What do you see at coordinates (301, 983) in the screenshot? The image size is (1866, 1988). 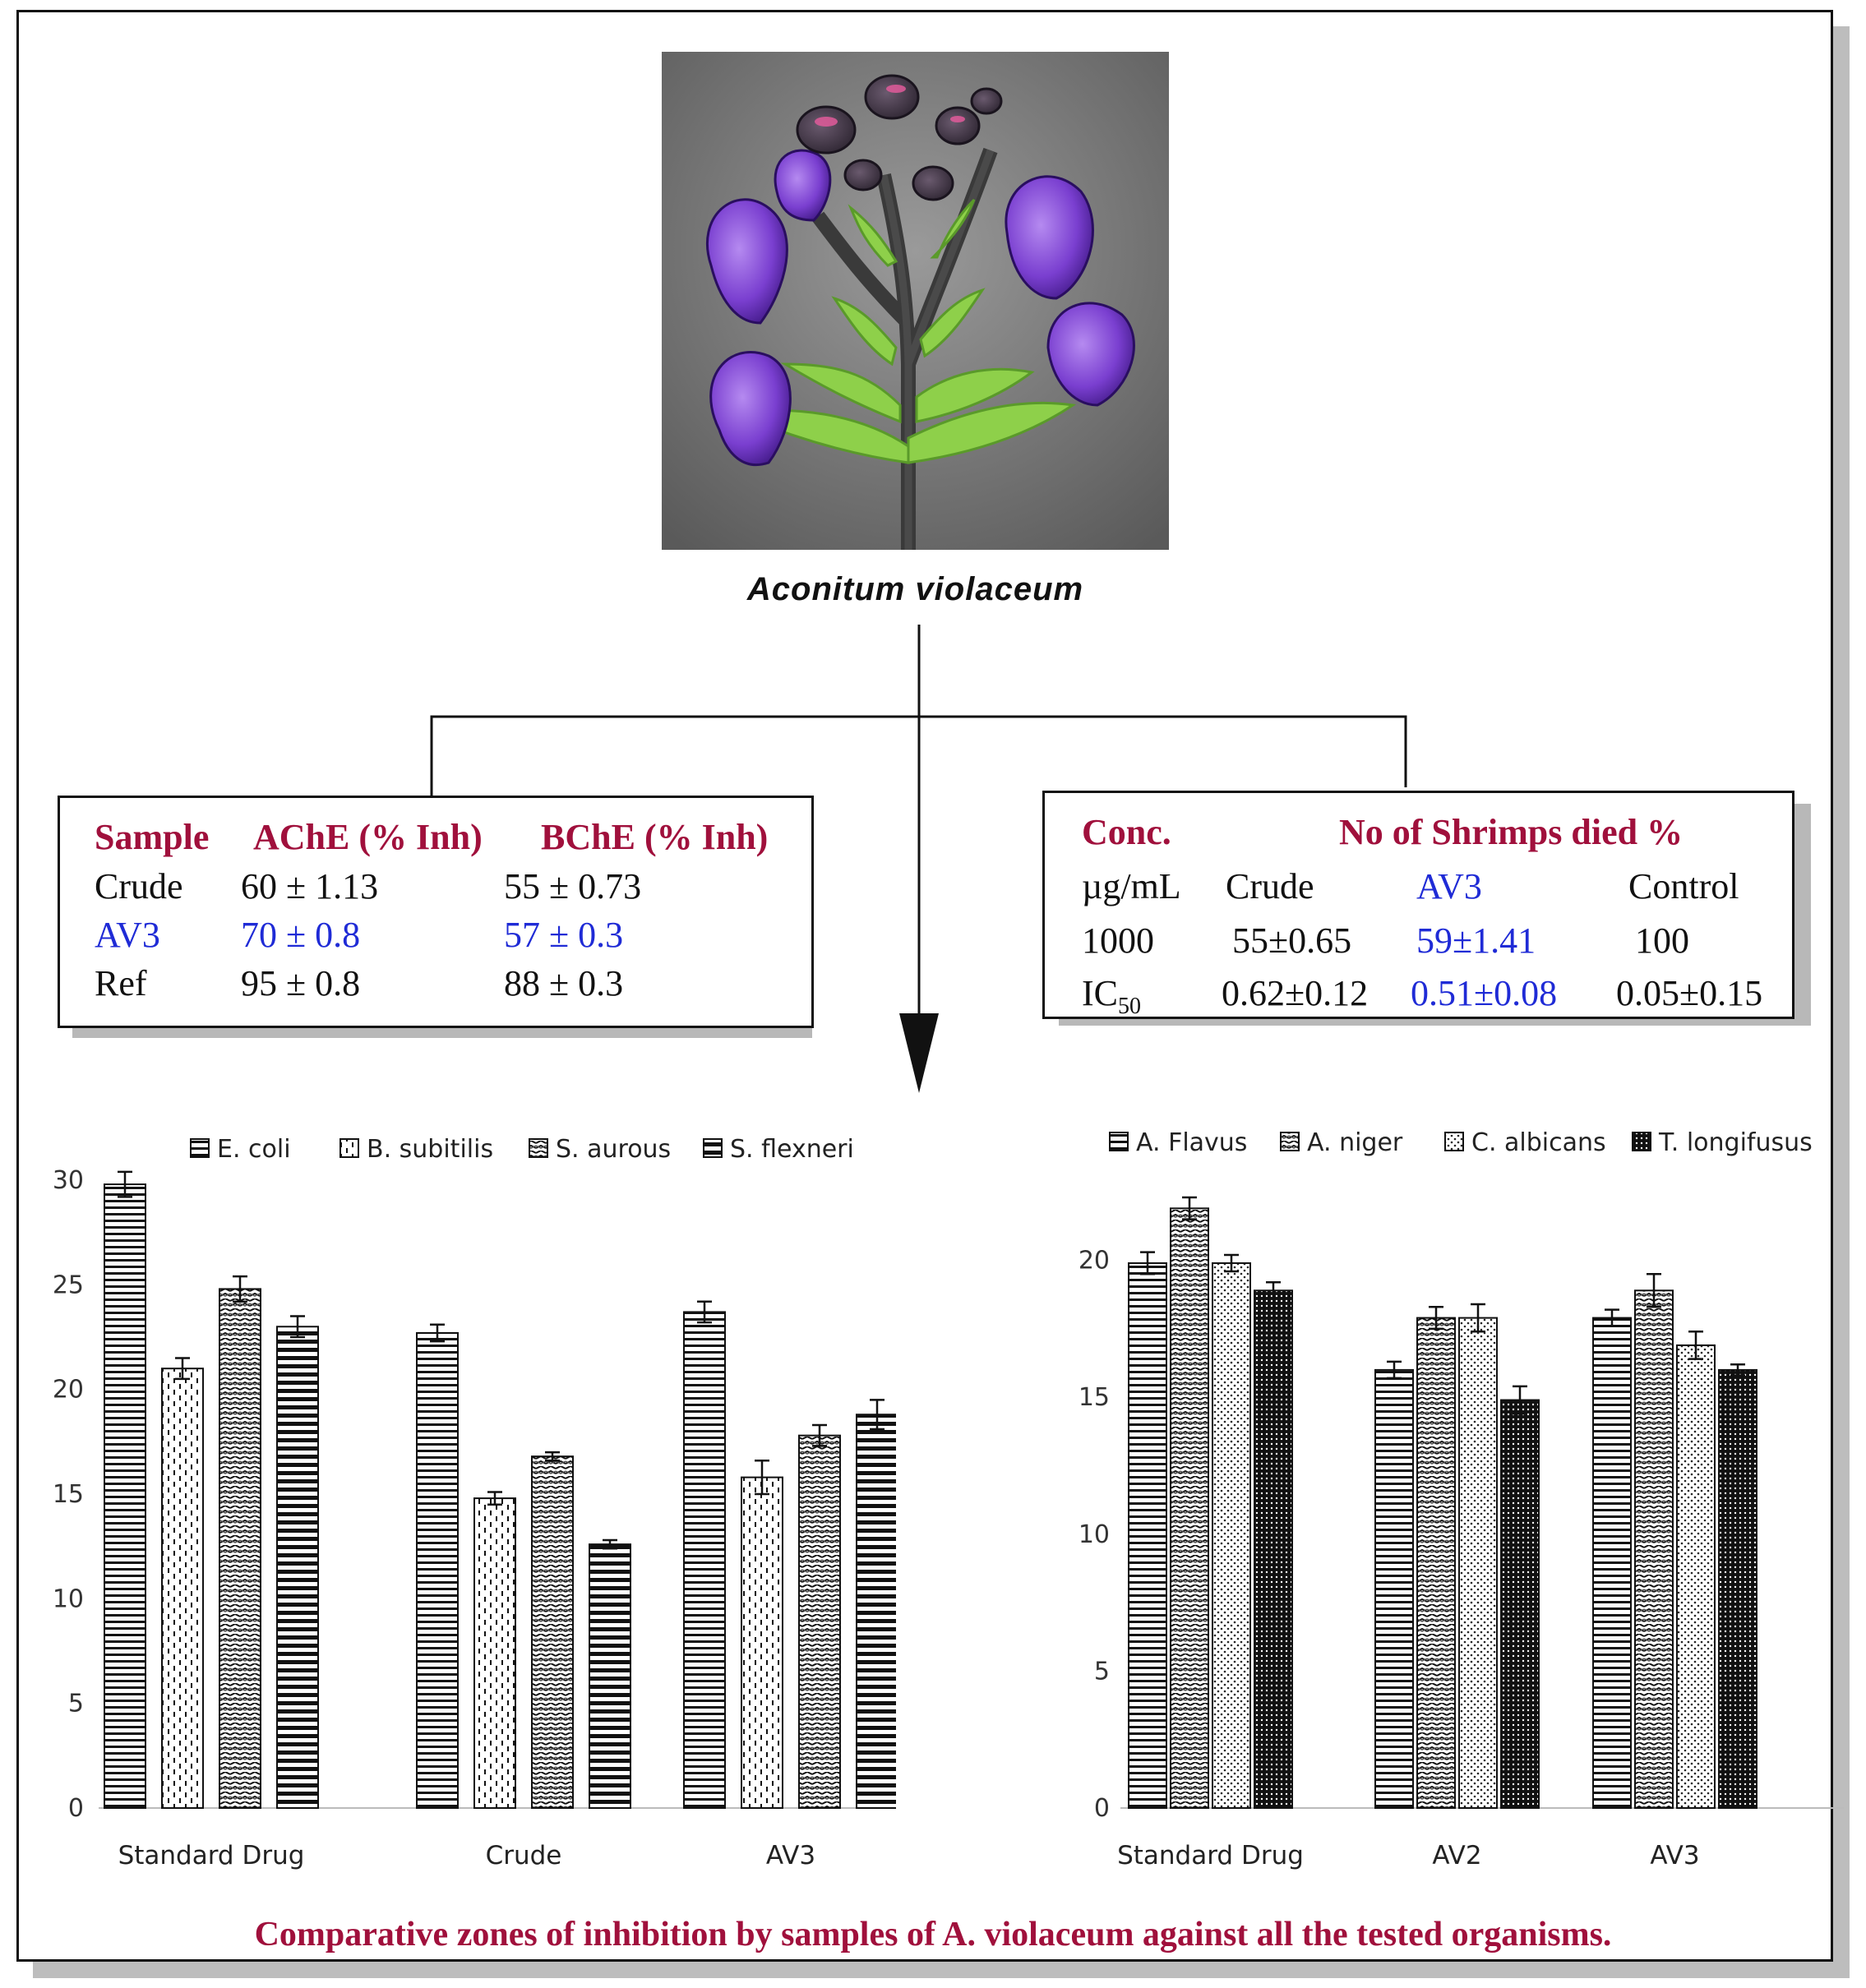 I see `enzyme-row-ache: 95 ± 0.8` at bounding box center [301, 983].